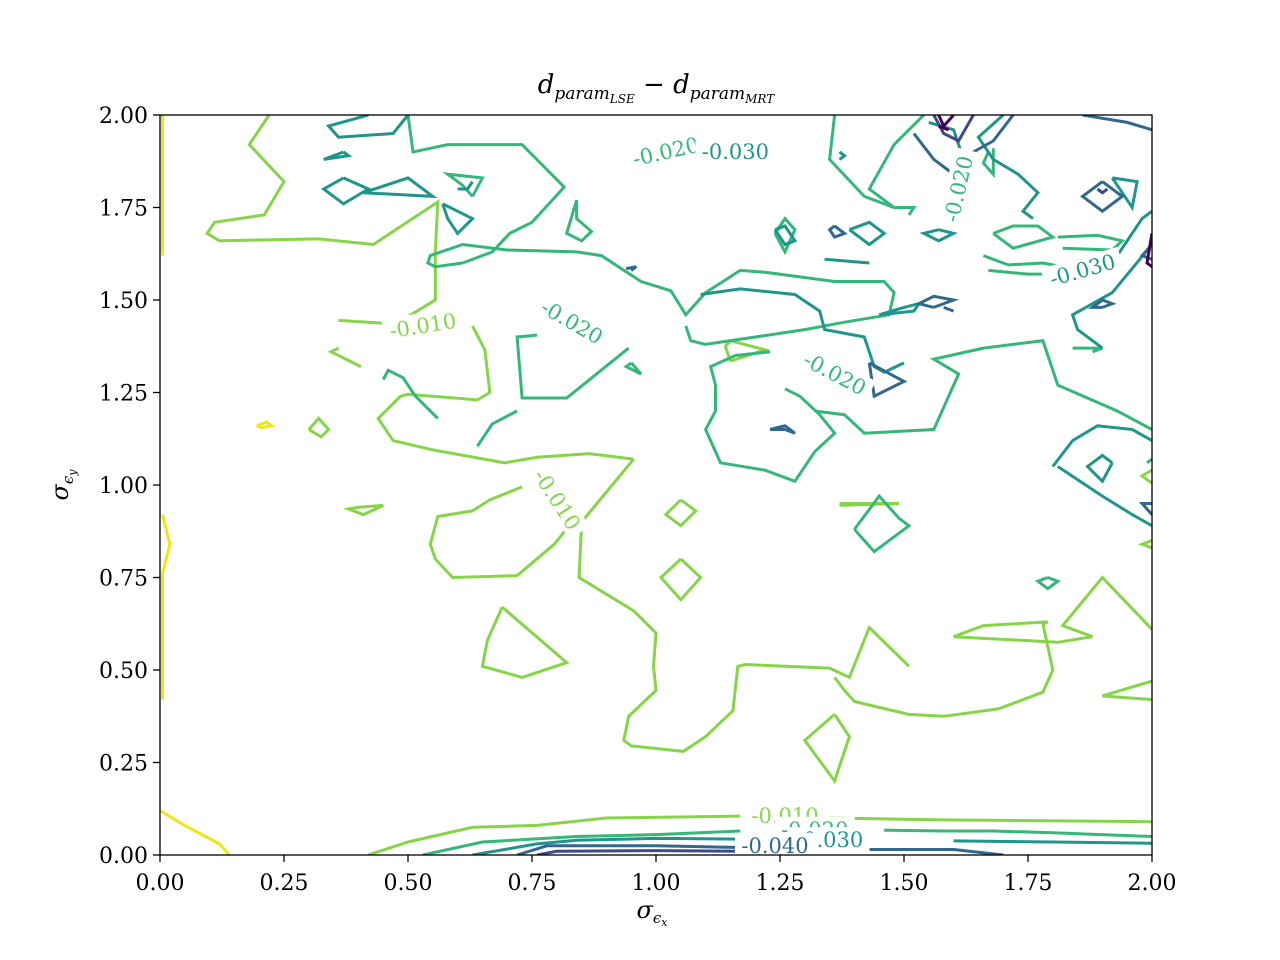  Describe the element at coordinates (160, 883) in the screenshot. I see `x-tick-label: 0.00` at that location.